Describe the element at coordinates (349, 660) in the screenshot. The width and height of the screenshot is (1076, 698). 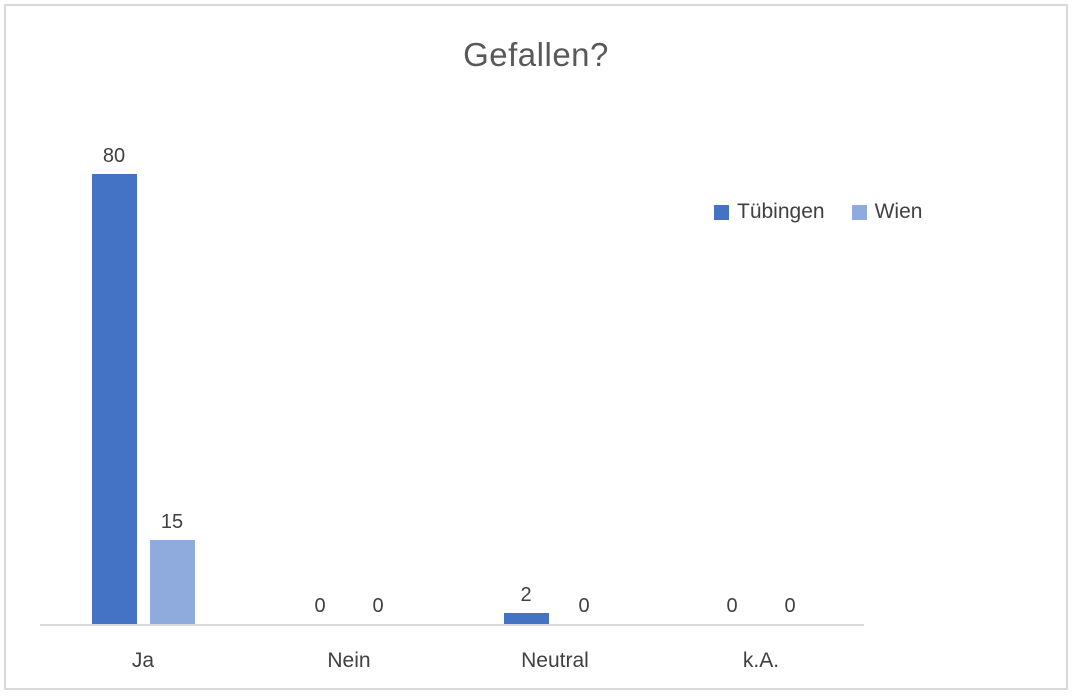
I see `x-axis-label-nein: Nein` at that location.